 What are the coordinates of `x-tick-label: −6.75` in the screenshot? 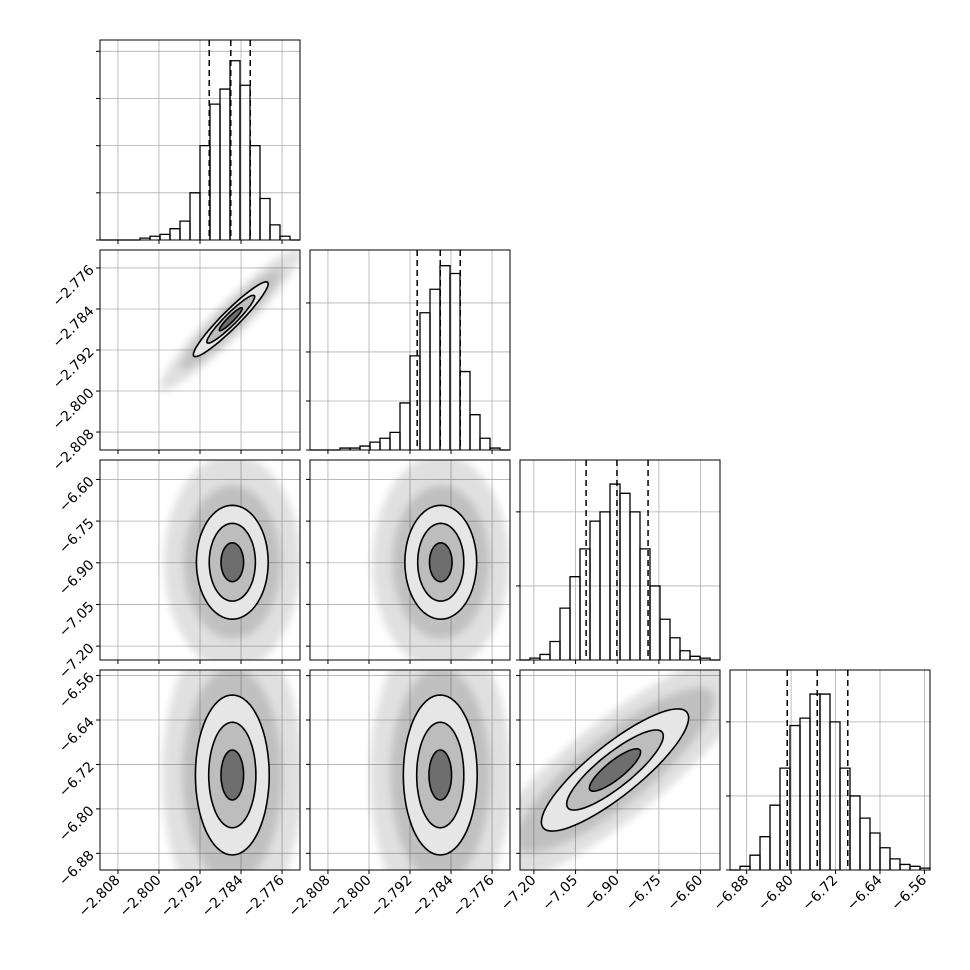 It's located at (644, 893).